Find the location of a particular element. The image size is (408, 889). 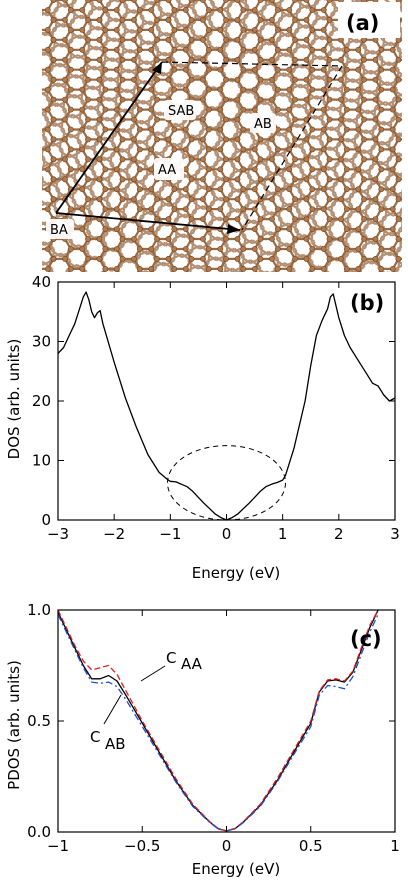

annotation-cab-label: C is located at coordinates (95, 737).